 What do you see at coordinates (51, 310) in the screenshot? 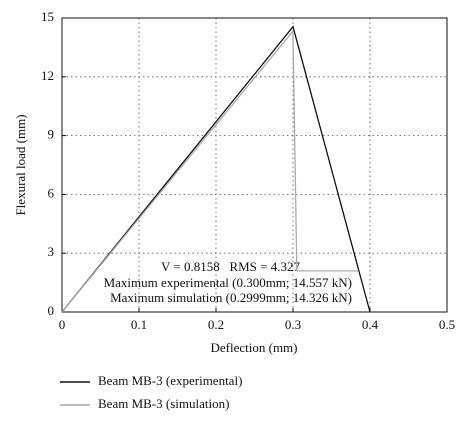
I see `y-tick-label: 0` at bounding box center [51, 310].